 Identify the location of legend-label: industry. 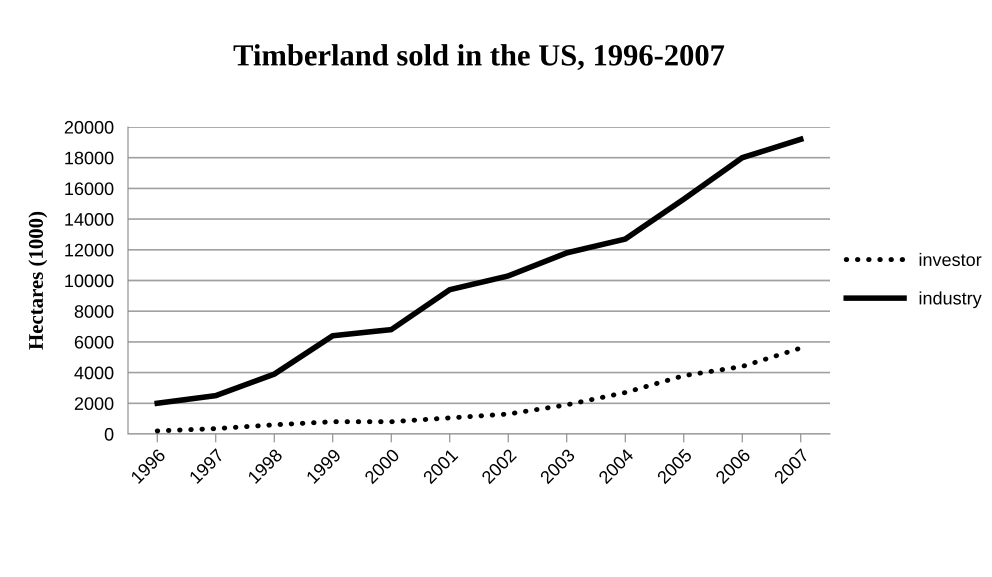
(951, 299).